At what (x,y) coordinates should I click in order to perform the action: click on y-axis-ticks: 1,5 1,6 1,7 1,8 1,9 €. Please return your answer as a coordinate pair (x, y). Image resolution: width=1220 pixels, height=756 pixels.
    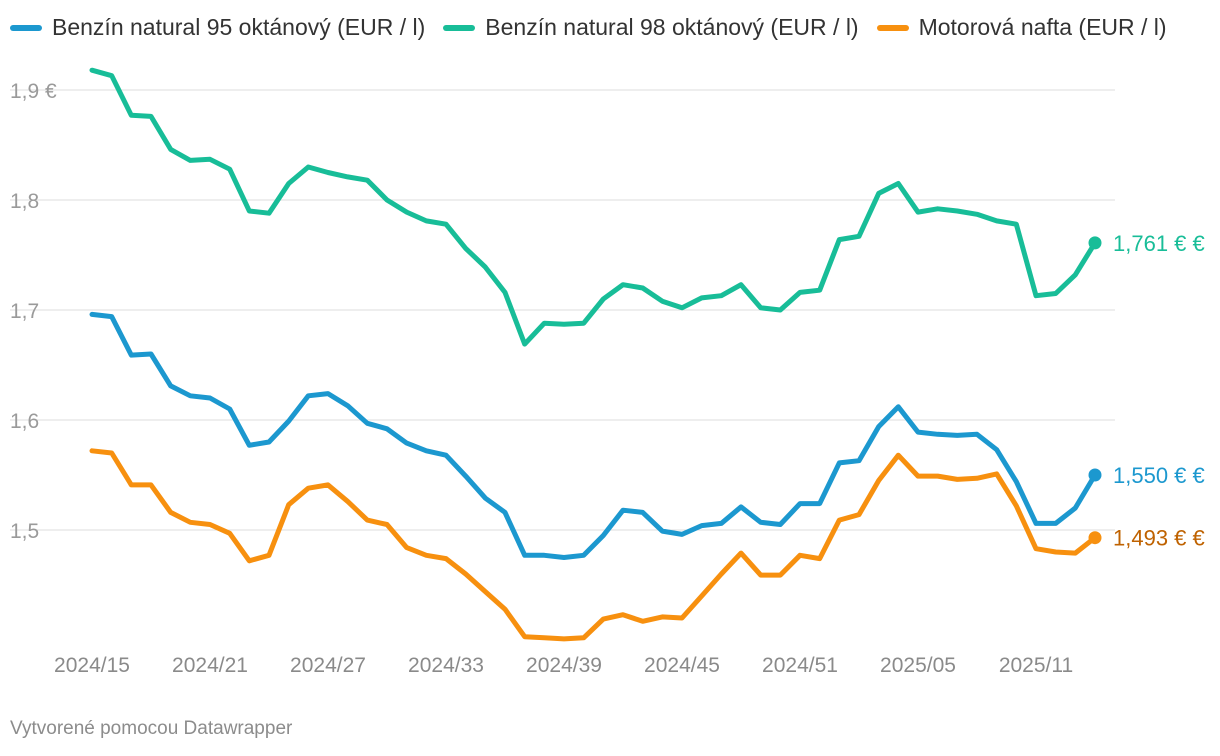
    Looking at the image, I should click on (33, 311).